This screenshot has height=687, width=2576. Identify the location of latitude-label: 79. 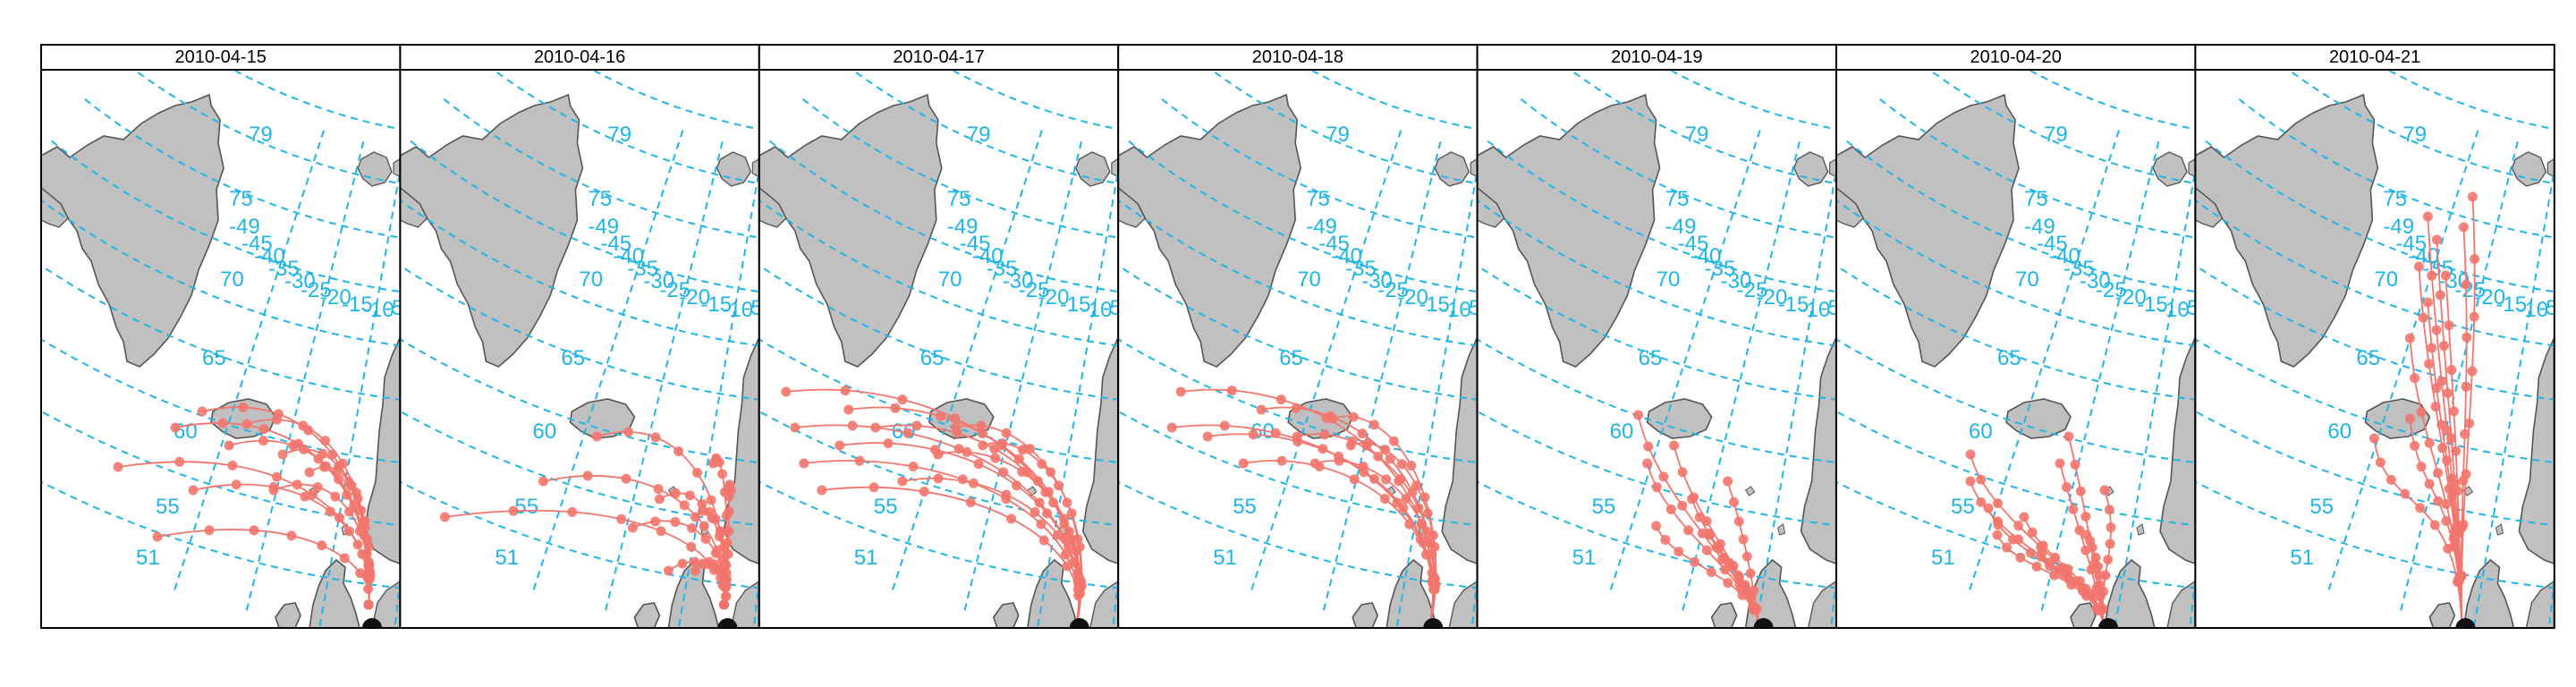
(1338, 135).